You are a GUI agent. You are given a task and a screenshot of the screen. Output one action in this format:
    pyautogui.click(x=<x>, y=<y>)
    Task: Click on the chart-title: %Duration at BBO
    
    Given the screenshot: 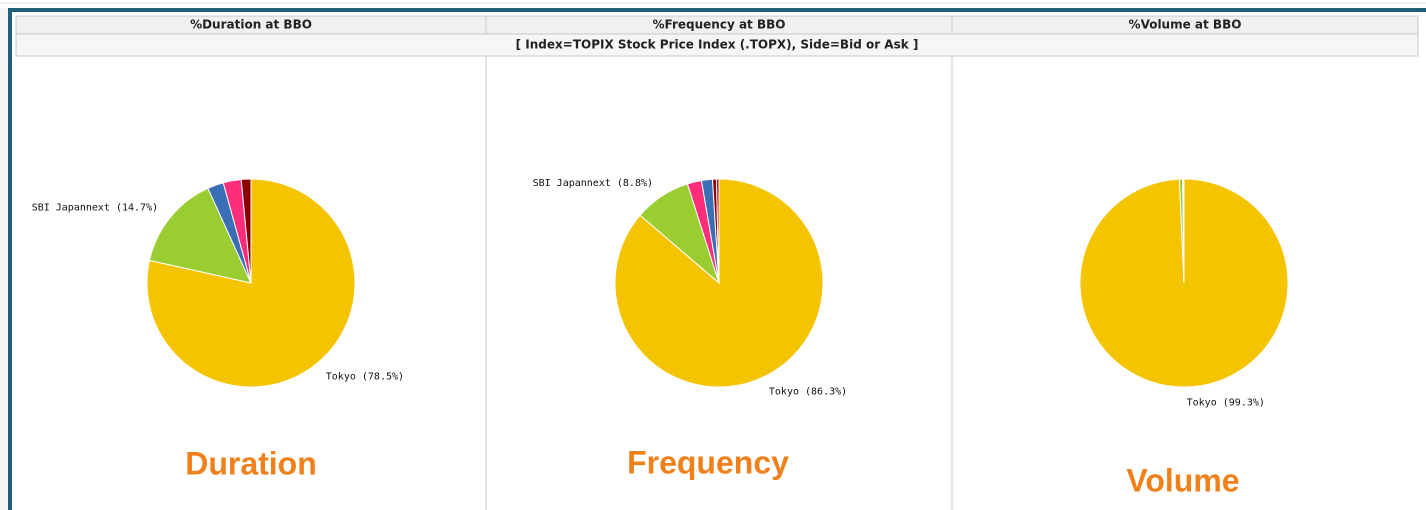 What is the action you would take?
    pyautogui.click(x=251, y=25)
    